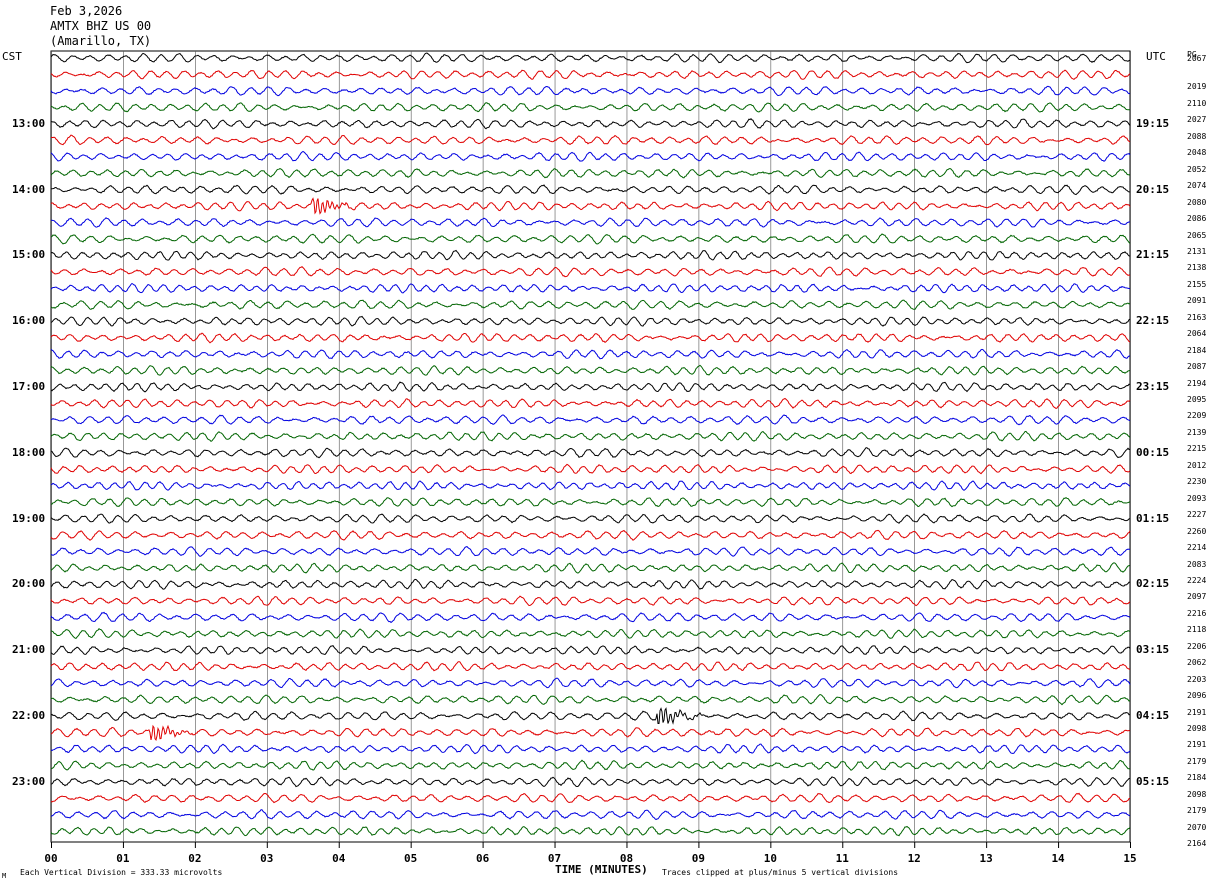 The height and width of the screenshot is (886, 1210). What do you see at coordinates (29, 452) in the screenshot?
I see `left-hour-label: 18:00` at bounding box center [29, 452].